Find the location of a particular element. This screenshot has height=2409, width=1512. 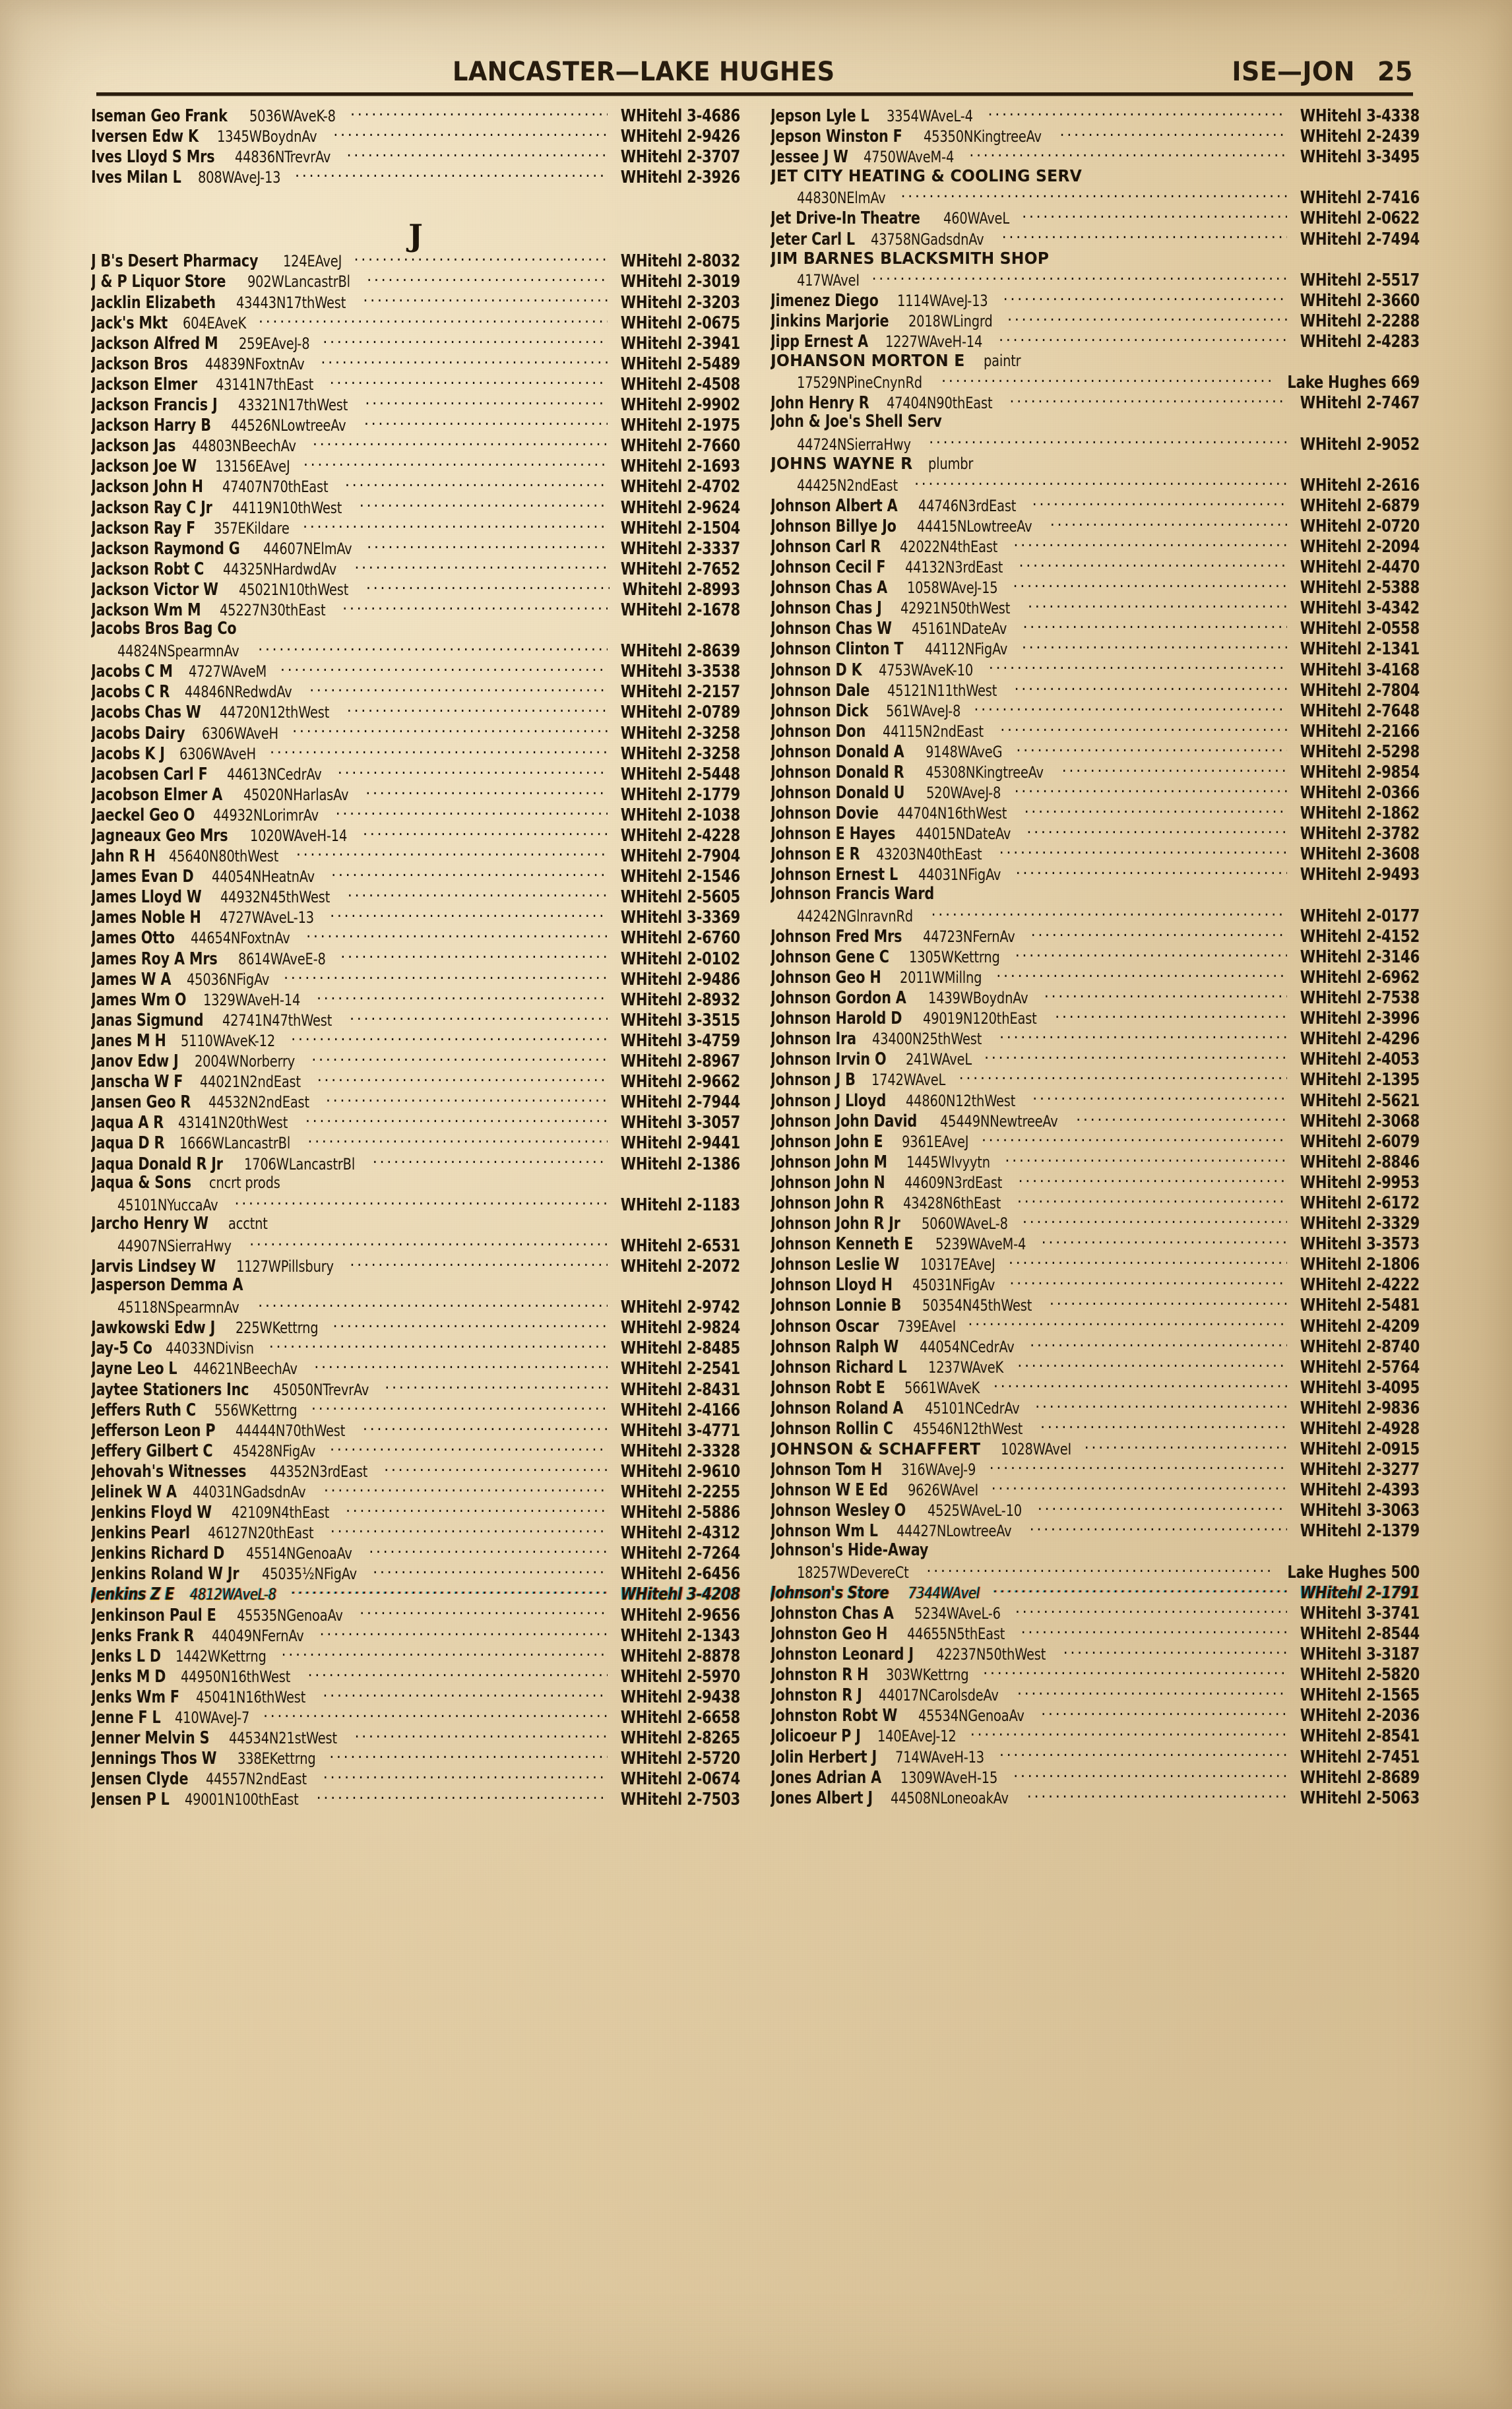

entry-phone: WHitehl 2-2157 is located at coordinates (680, 691).